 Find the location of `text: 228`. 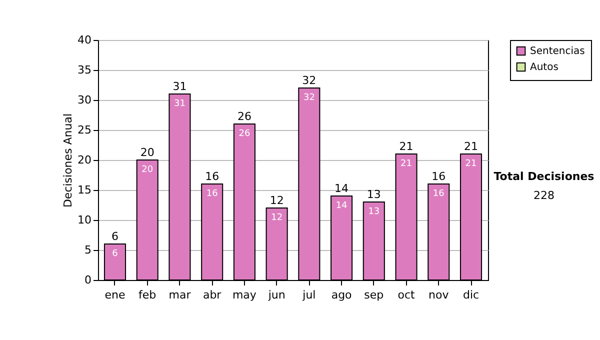

text: 228 is located at coordinates (544, 195).